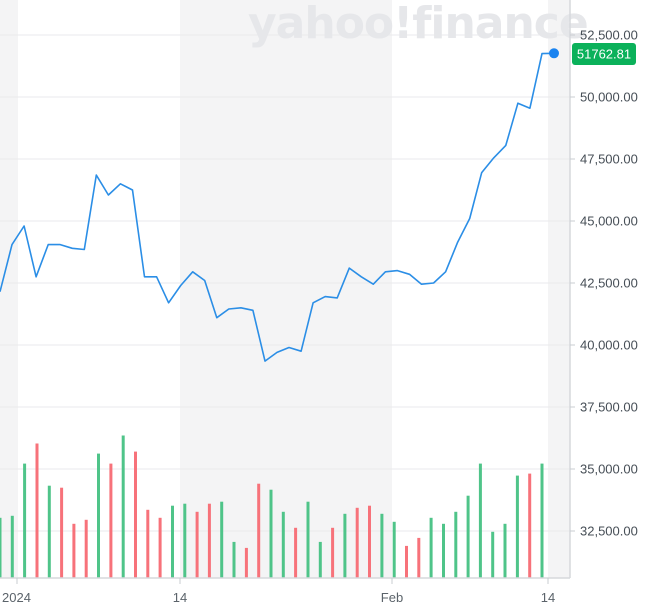  Describe the element at coordinates (609, 345) in the screenshot. I see `y-tick-label: 40,000.00` at that location.